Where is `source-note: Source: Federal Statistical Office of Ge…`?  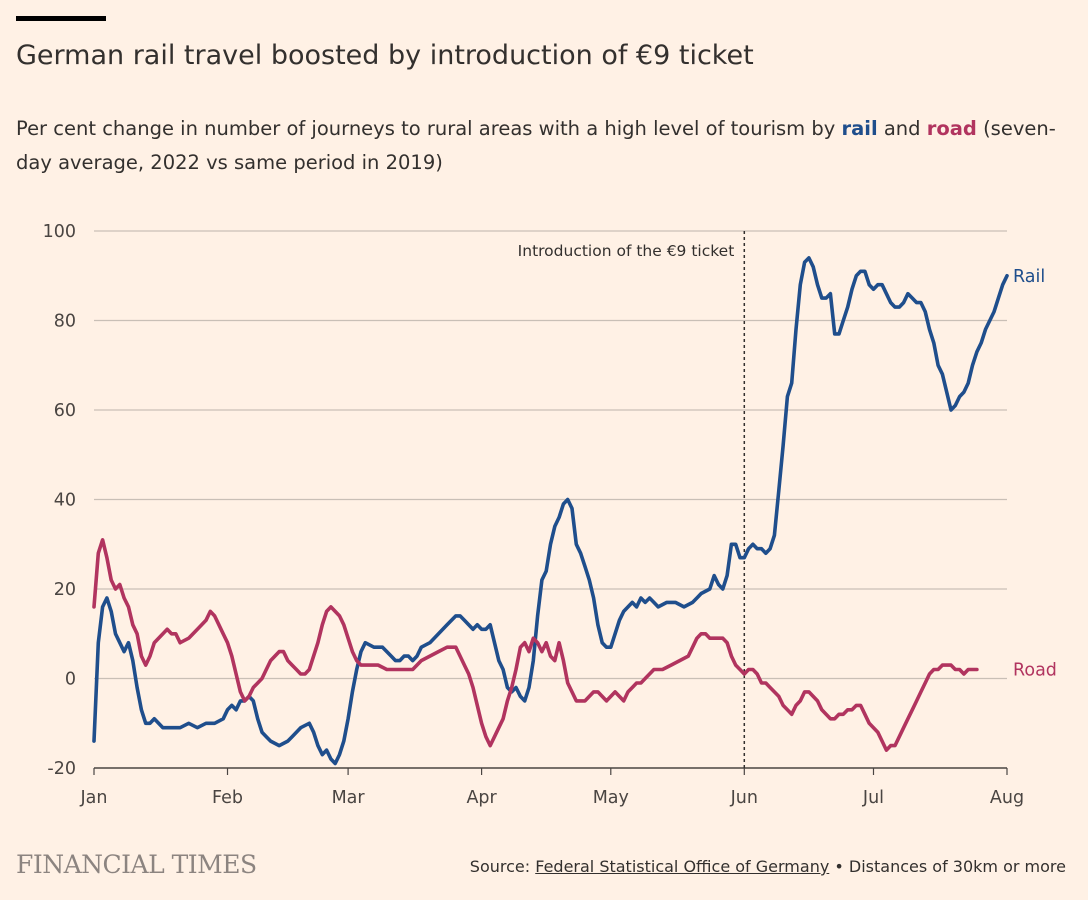
source-note: Source: Federal Statistical Office of Ge… is located at coordinates (768, 866).